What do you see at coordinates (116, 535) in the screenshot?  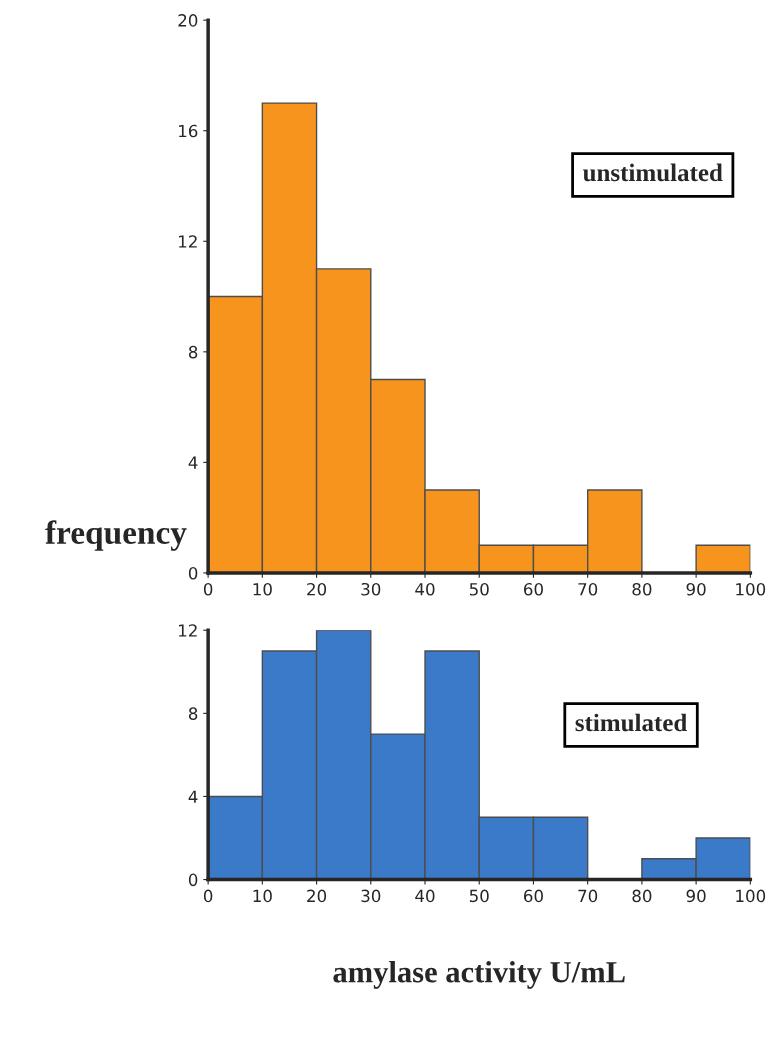 I see `y-axis-title: frequency` at bounding box center [116, 535].